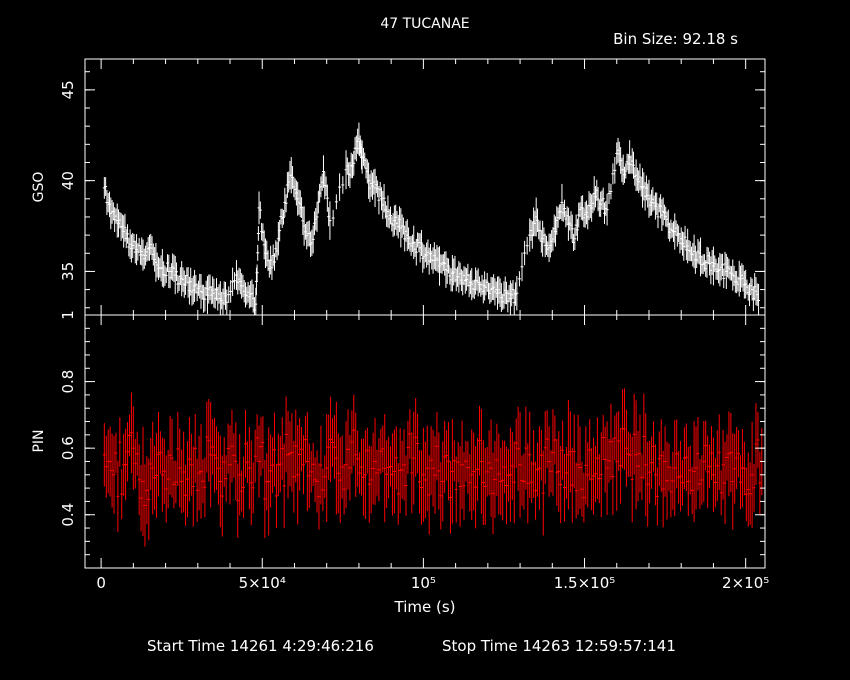  What do you see at coordinates (68, 271) in the screenshot?
I see `gso-y-tick-label: 35` at bounding box center [68, 271].